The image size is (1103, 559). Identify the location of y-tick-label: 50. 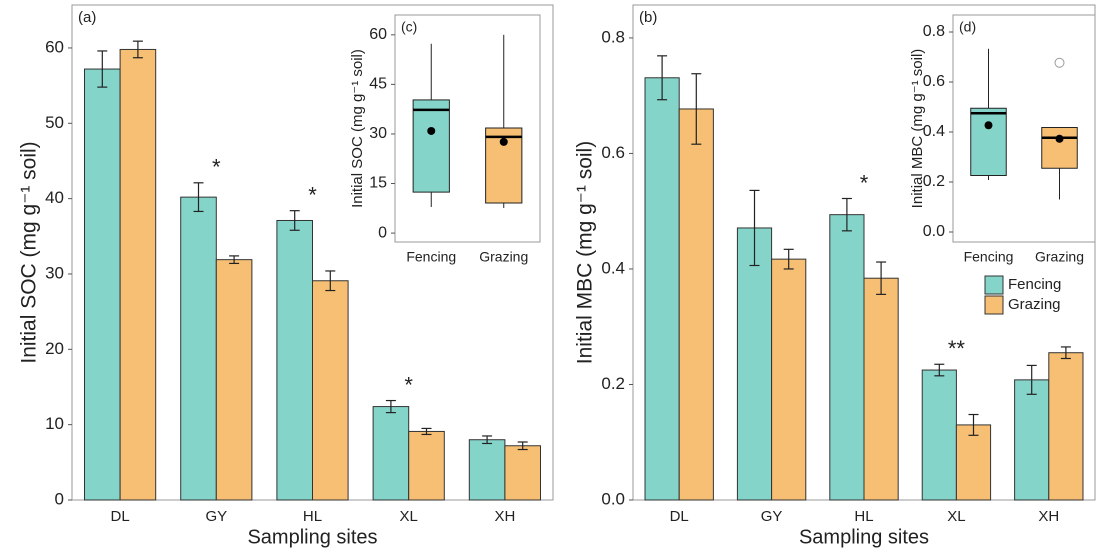
(54, 122).